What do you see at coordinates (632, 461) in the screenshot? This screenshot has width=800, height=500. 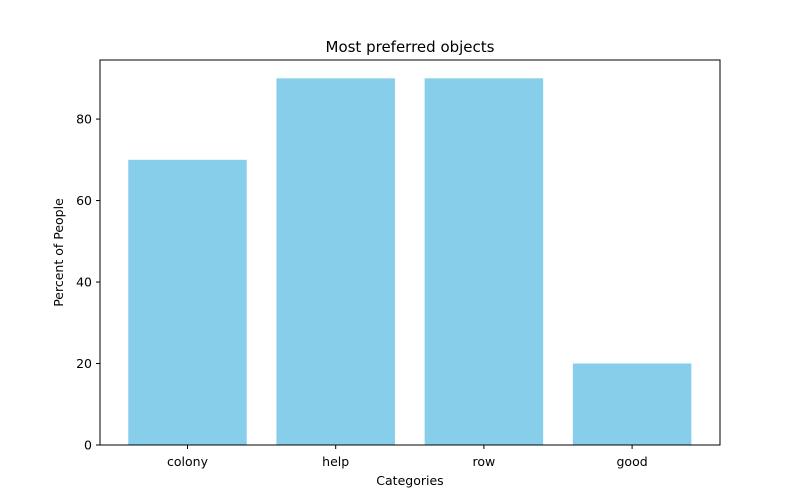 I see `x-tick-label-good: good` at bounding box center [632, 461].